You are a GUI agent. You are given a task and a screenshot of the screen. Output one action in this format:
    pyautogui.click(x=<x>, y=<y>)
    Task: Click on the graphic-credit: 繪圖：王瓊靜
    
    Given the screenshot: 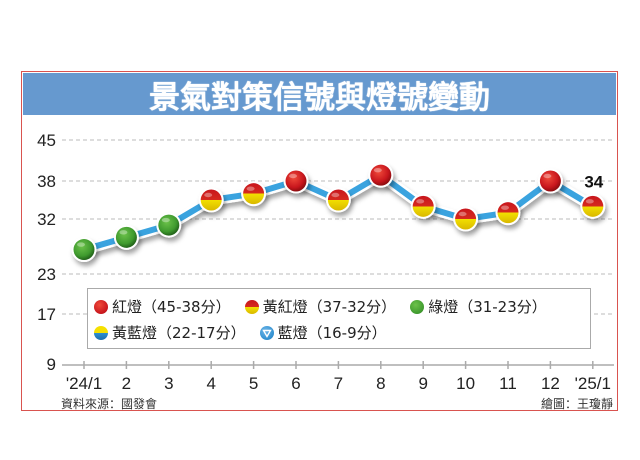 What is the action you would take?
    pyautogui.click(x=576, y=404)
    